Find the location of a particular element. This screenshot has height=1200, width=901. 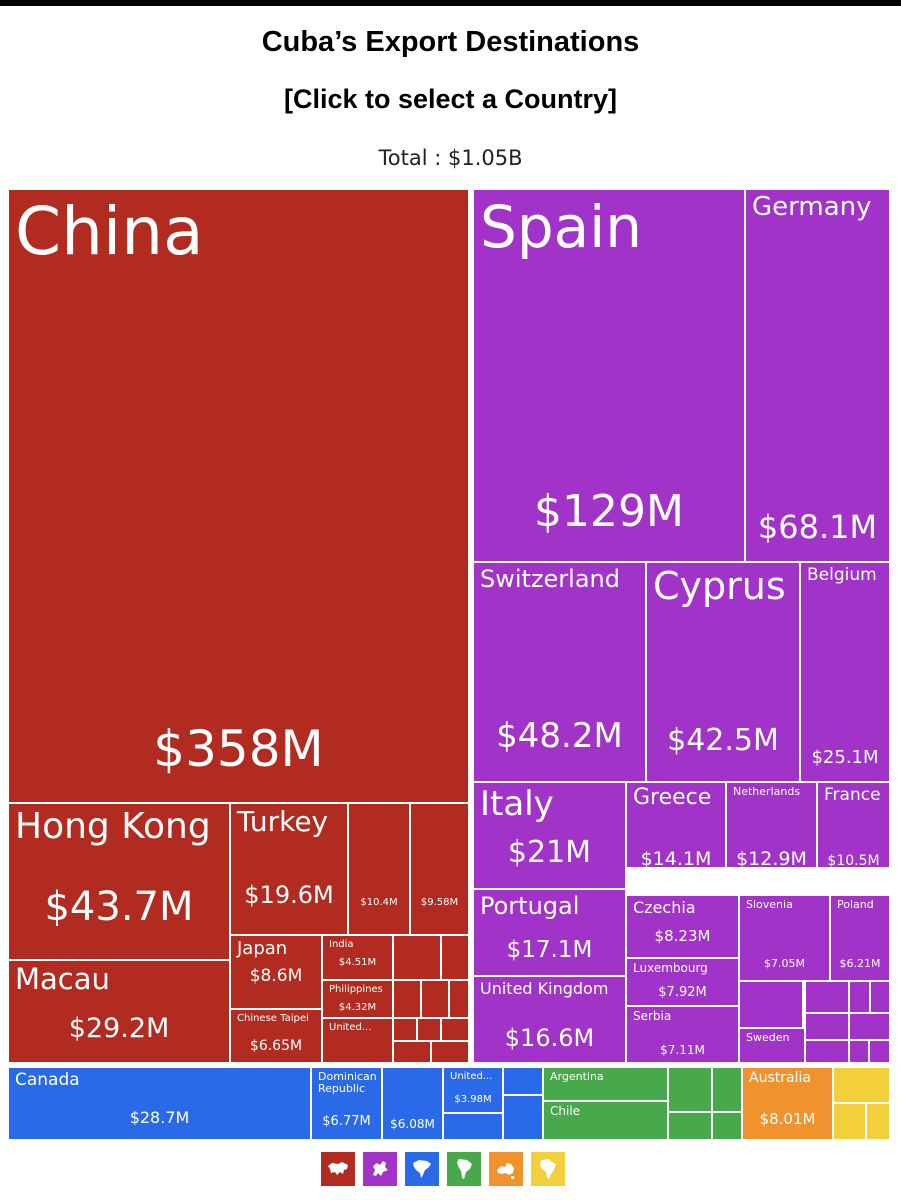

tile-hong-kong: Hong Kong $43.7M is located at coordinates (119, 881).